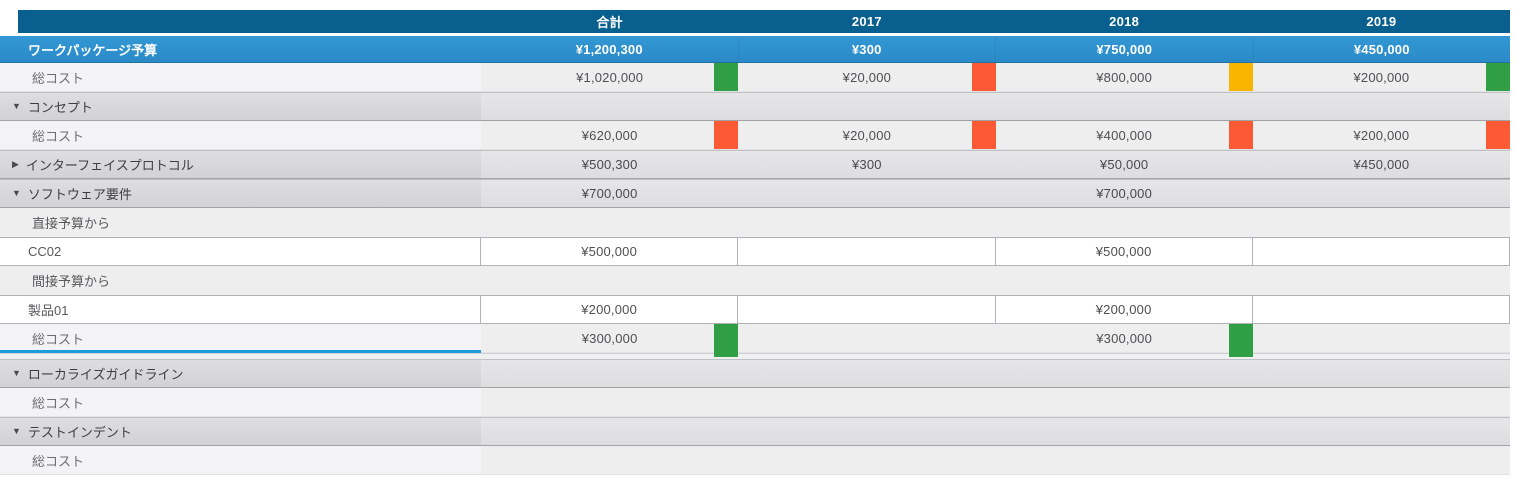 The height and width of the screenshot is (480, 1517). Describe the element at coordinates (866, 431) in the screenshot. I see `cell-group-test-indent-2017` at that location.